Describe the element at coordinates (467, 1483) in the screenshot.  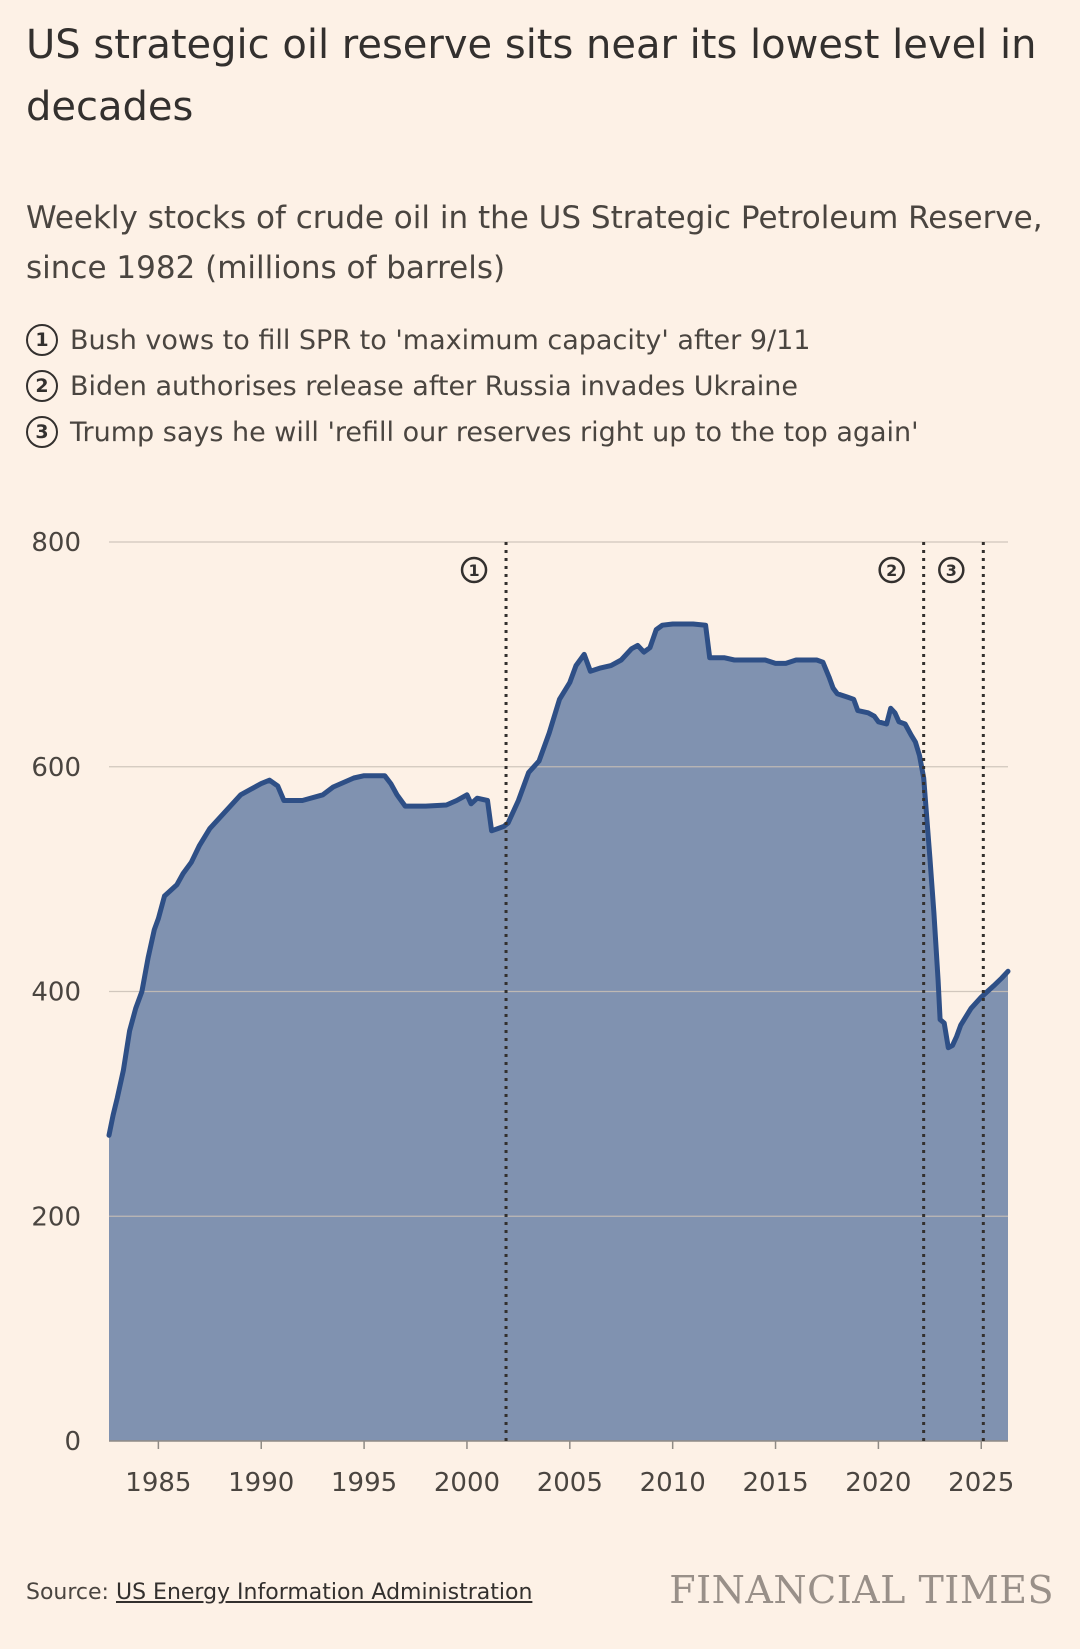
I see `x-tick-label: 2000` at that location.